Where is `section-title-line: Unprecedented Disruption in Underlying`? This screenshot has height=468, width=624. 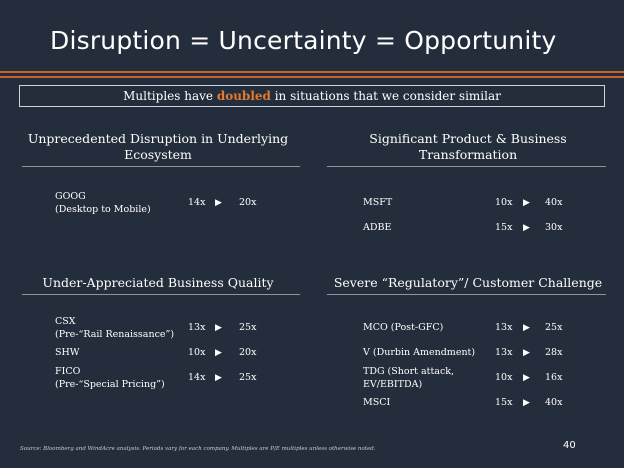
section-title-line: Unprecedented Disruption in Underlying is located at coordinates (158, 138).